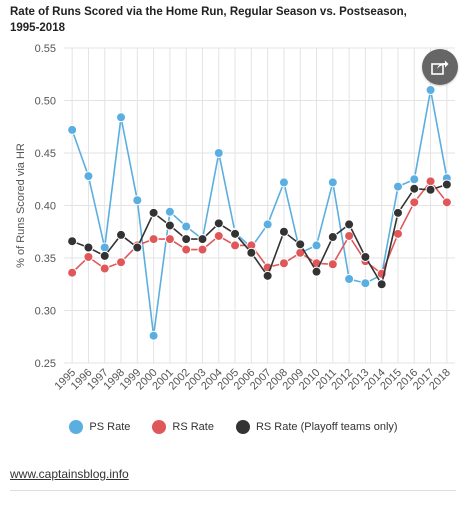 The width and height of the screenshot is (467, 505). Describe the element at coordinates (159, 427) in the screenshot. I see `legend-marker-rs-rate` at that location.